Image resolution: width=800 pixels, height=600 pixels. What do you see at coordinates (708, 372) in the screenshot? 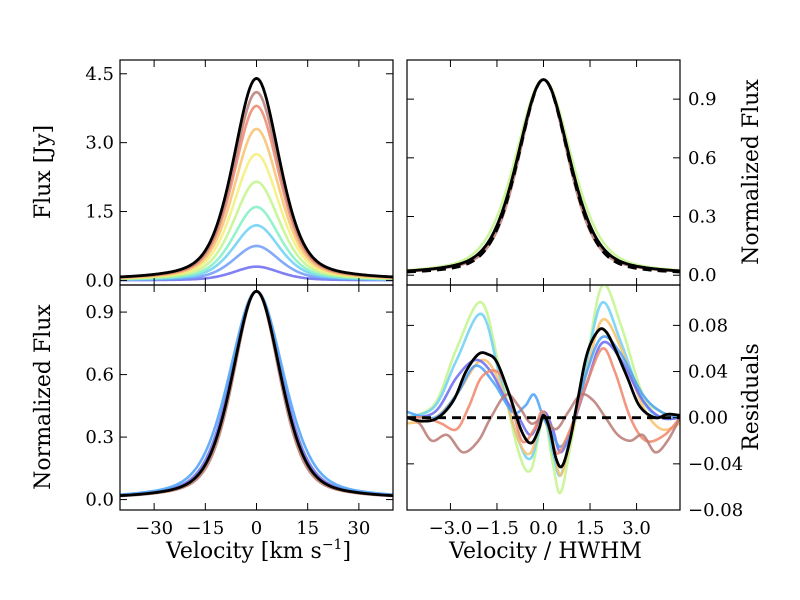
I see `y-tick-label: 0.04` at bounding box center [708, 372].